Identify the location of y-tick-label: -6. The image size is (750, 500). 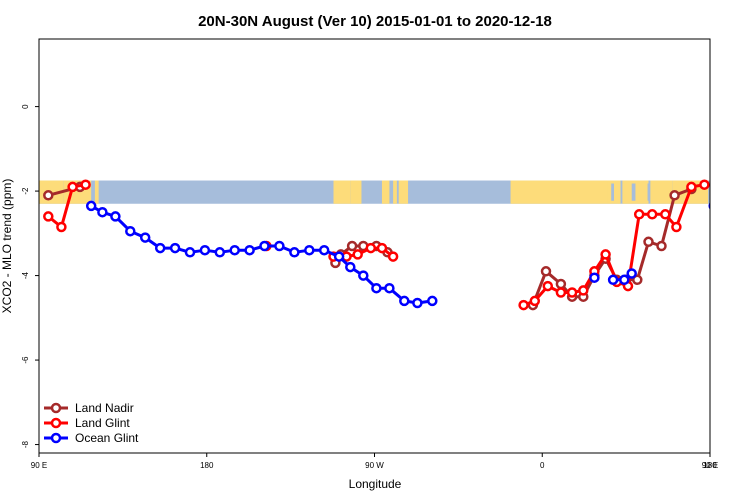
(25, 360).